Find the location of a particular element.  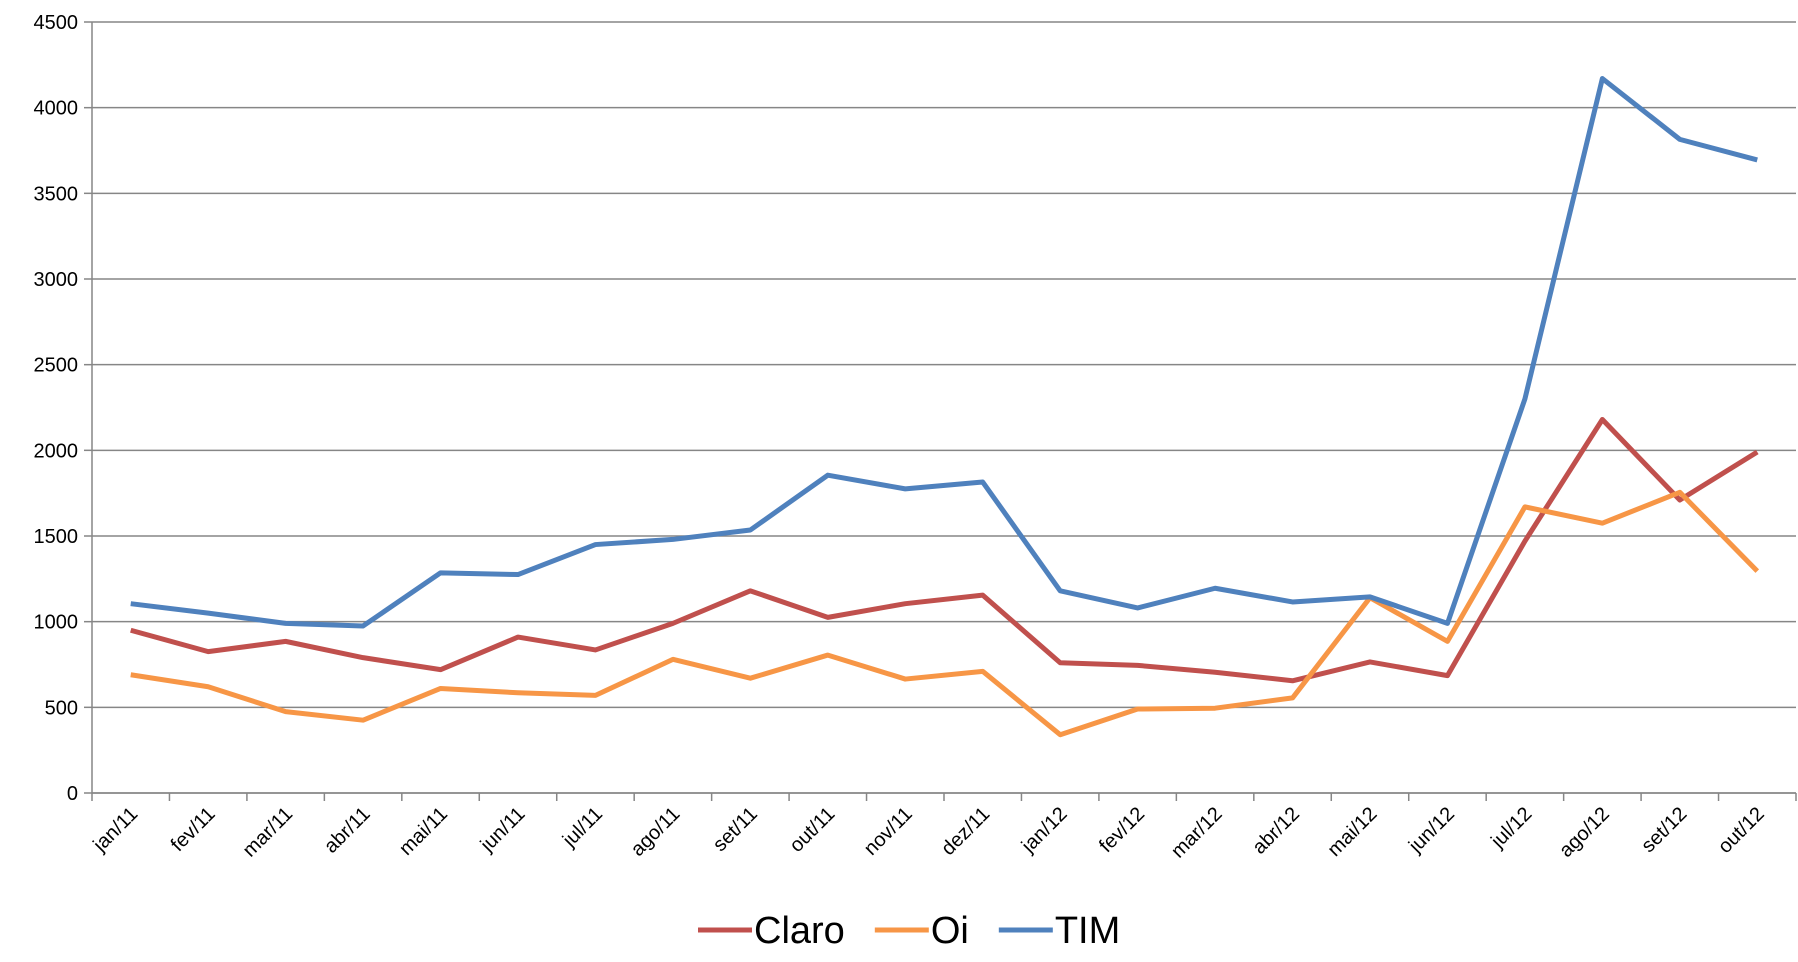

y-tick-label: 3000 is located at coordinates (56, 280).